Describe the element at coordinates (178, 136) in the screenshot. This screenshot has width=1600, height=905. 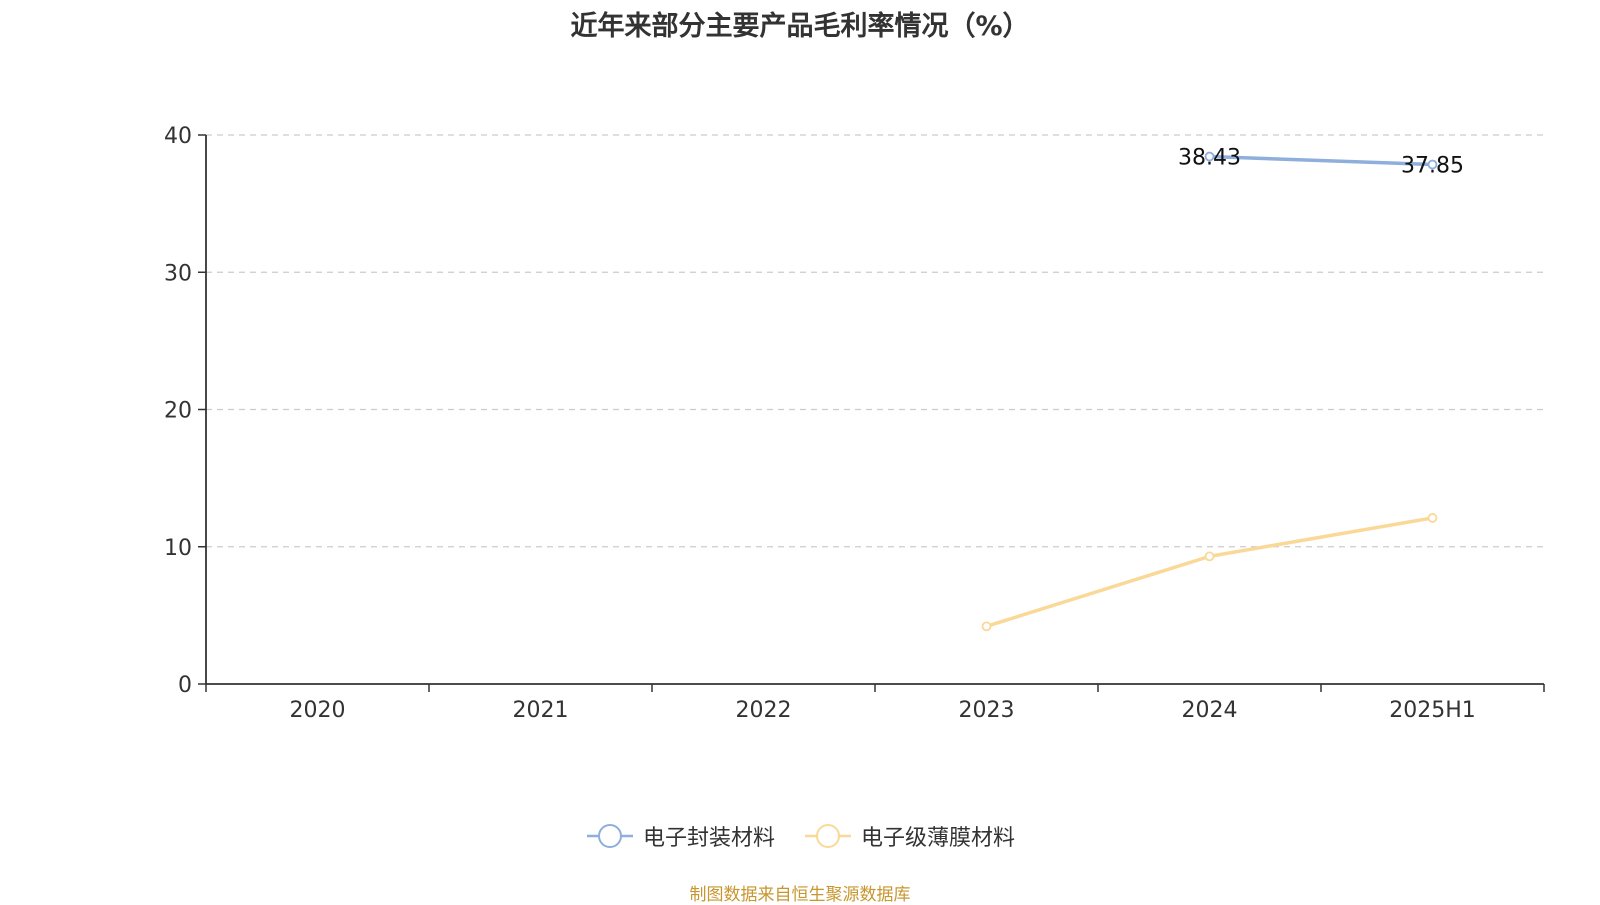
I see `y-tick-label-40: 40` at that location.